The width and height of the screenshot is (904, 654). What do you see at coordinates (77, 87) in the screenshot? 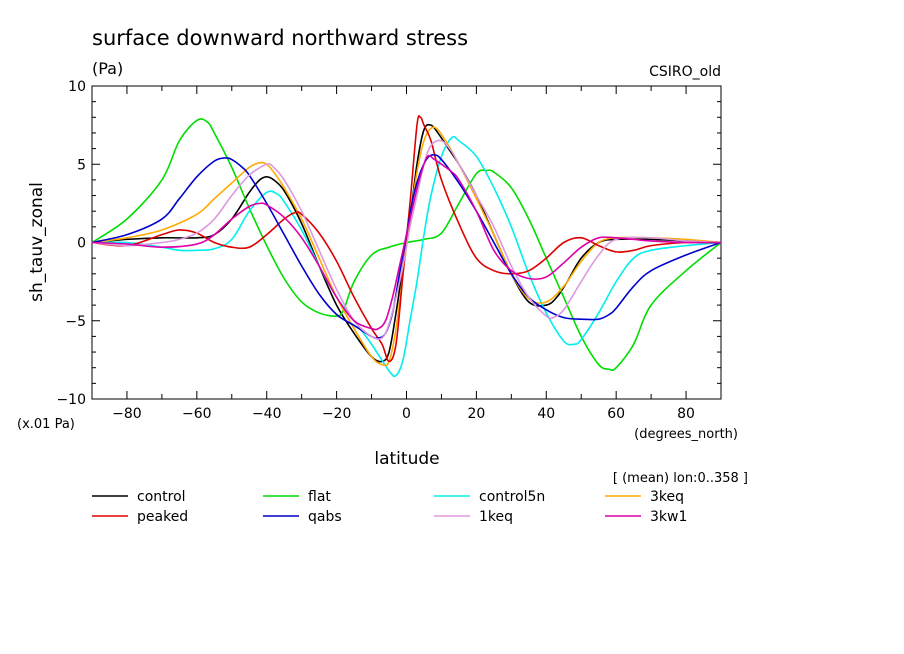
I see `y-tick-label: 10` at bounding box center [77, 87].